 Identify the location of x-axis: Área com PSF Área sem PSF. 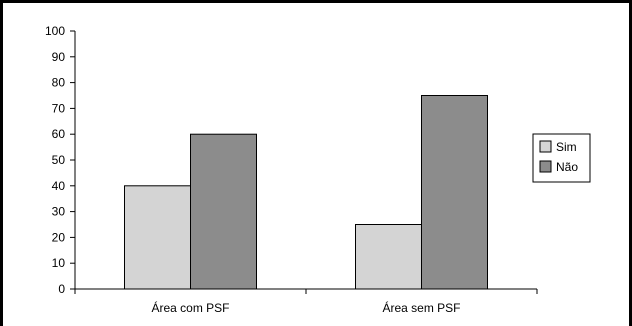
(306, 301).